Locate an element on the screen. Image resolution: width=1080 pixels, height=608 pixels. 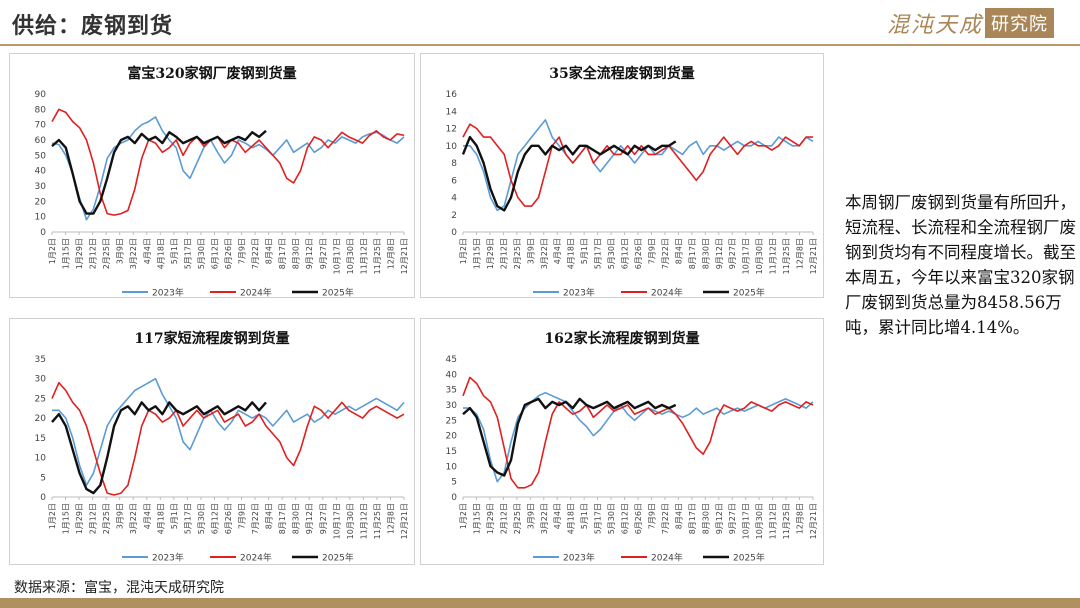
chart-title: 117家短流程废钢到货量 is located at coordinates (211, 338).